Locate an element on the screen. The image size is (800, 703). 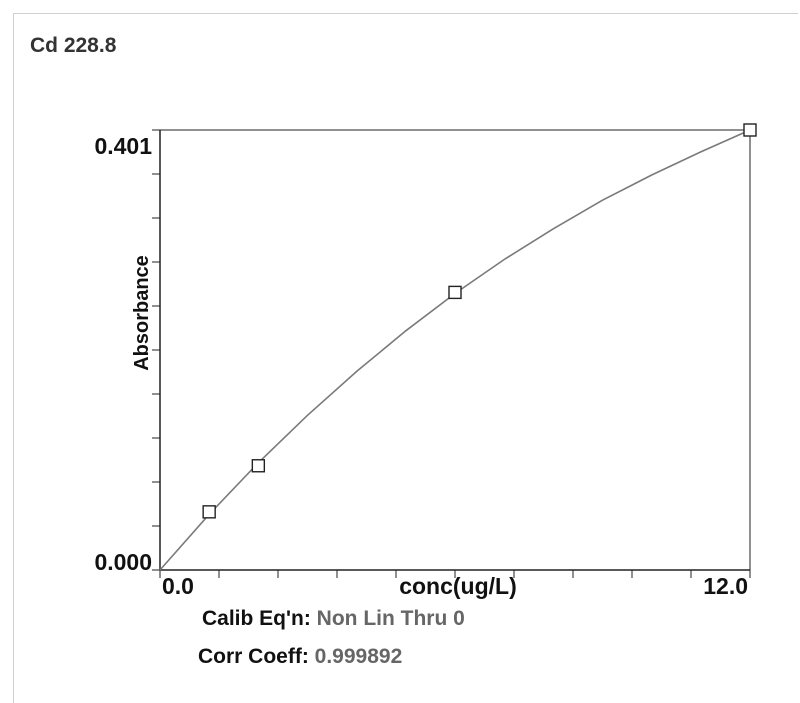
calib-eqn-row: Calib Eq'n: Non Lin Thru 0 is located at coordinates (333, 619).